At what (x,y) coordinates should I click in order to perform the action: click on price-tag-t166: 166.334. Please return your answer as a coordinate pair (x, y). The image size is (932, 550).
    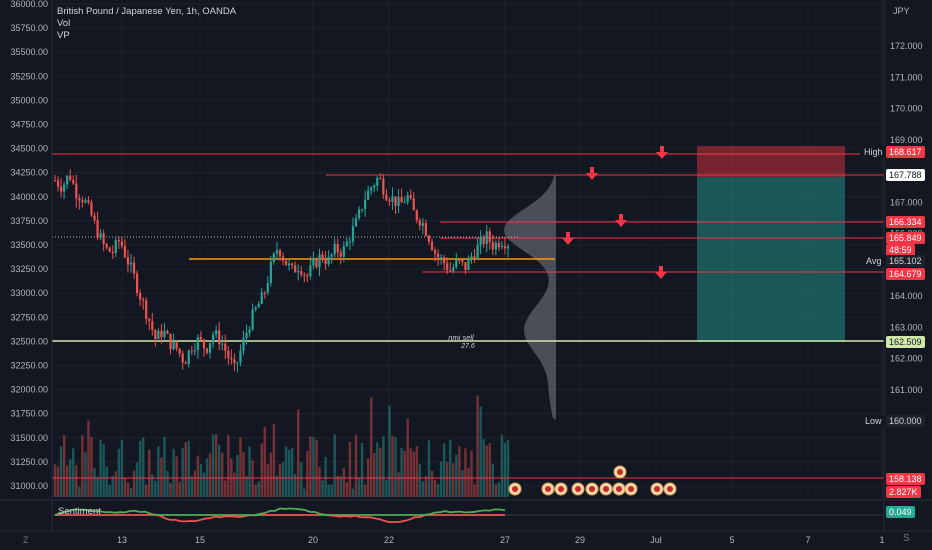
    Looking at the image, I should click on (905, 222).